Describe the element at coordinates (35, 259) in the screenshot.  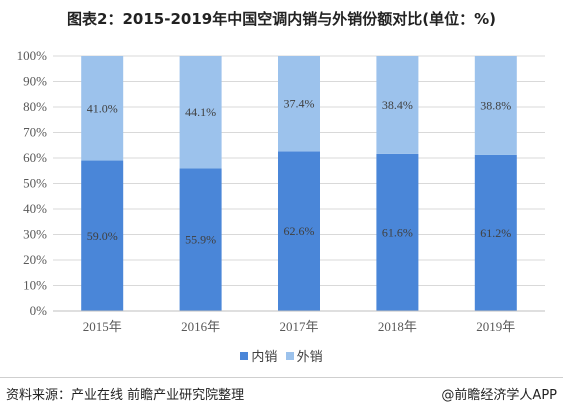
I see `y-tick-label: 20%` at that location.